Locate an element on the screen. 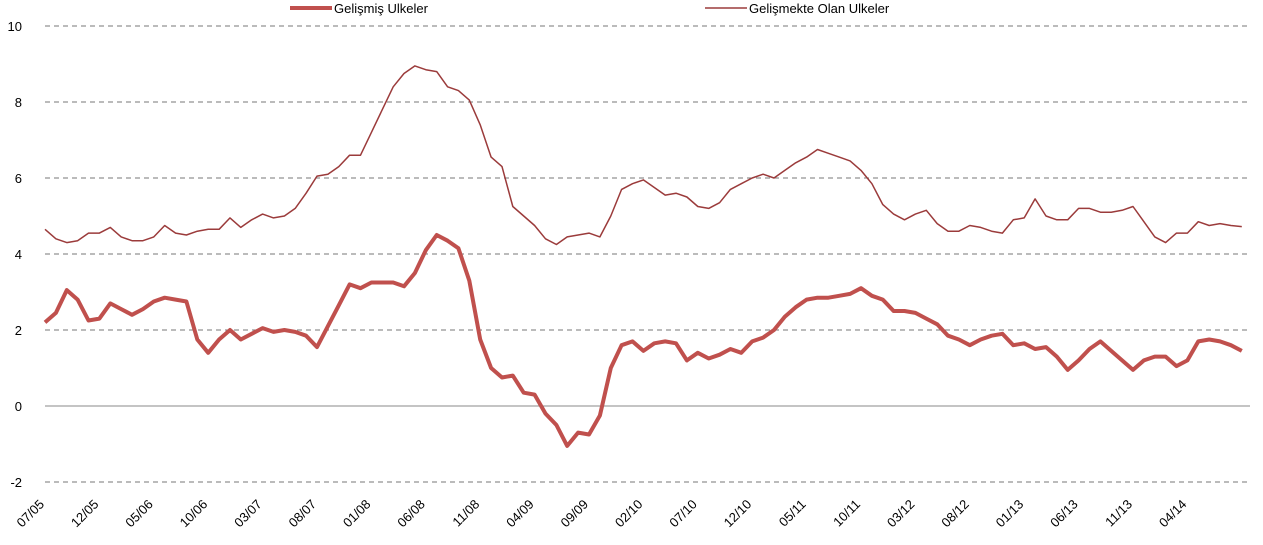 The image size is (1263, 545). x-tick-label: 05/06 is located at coordinates (139, 514).